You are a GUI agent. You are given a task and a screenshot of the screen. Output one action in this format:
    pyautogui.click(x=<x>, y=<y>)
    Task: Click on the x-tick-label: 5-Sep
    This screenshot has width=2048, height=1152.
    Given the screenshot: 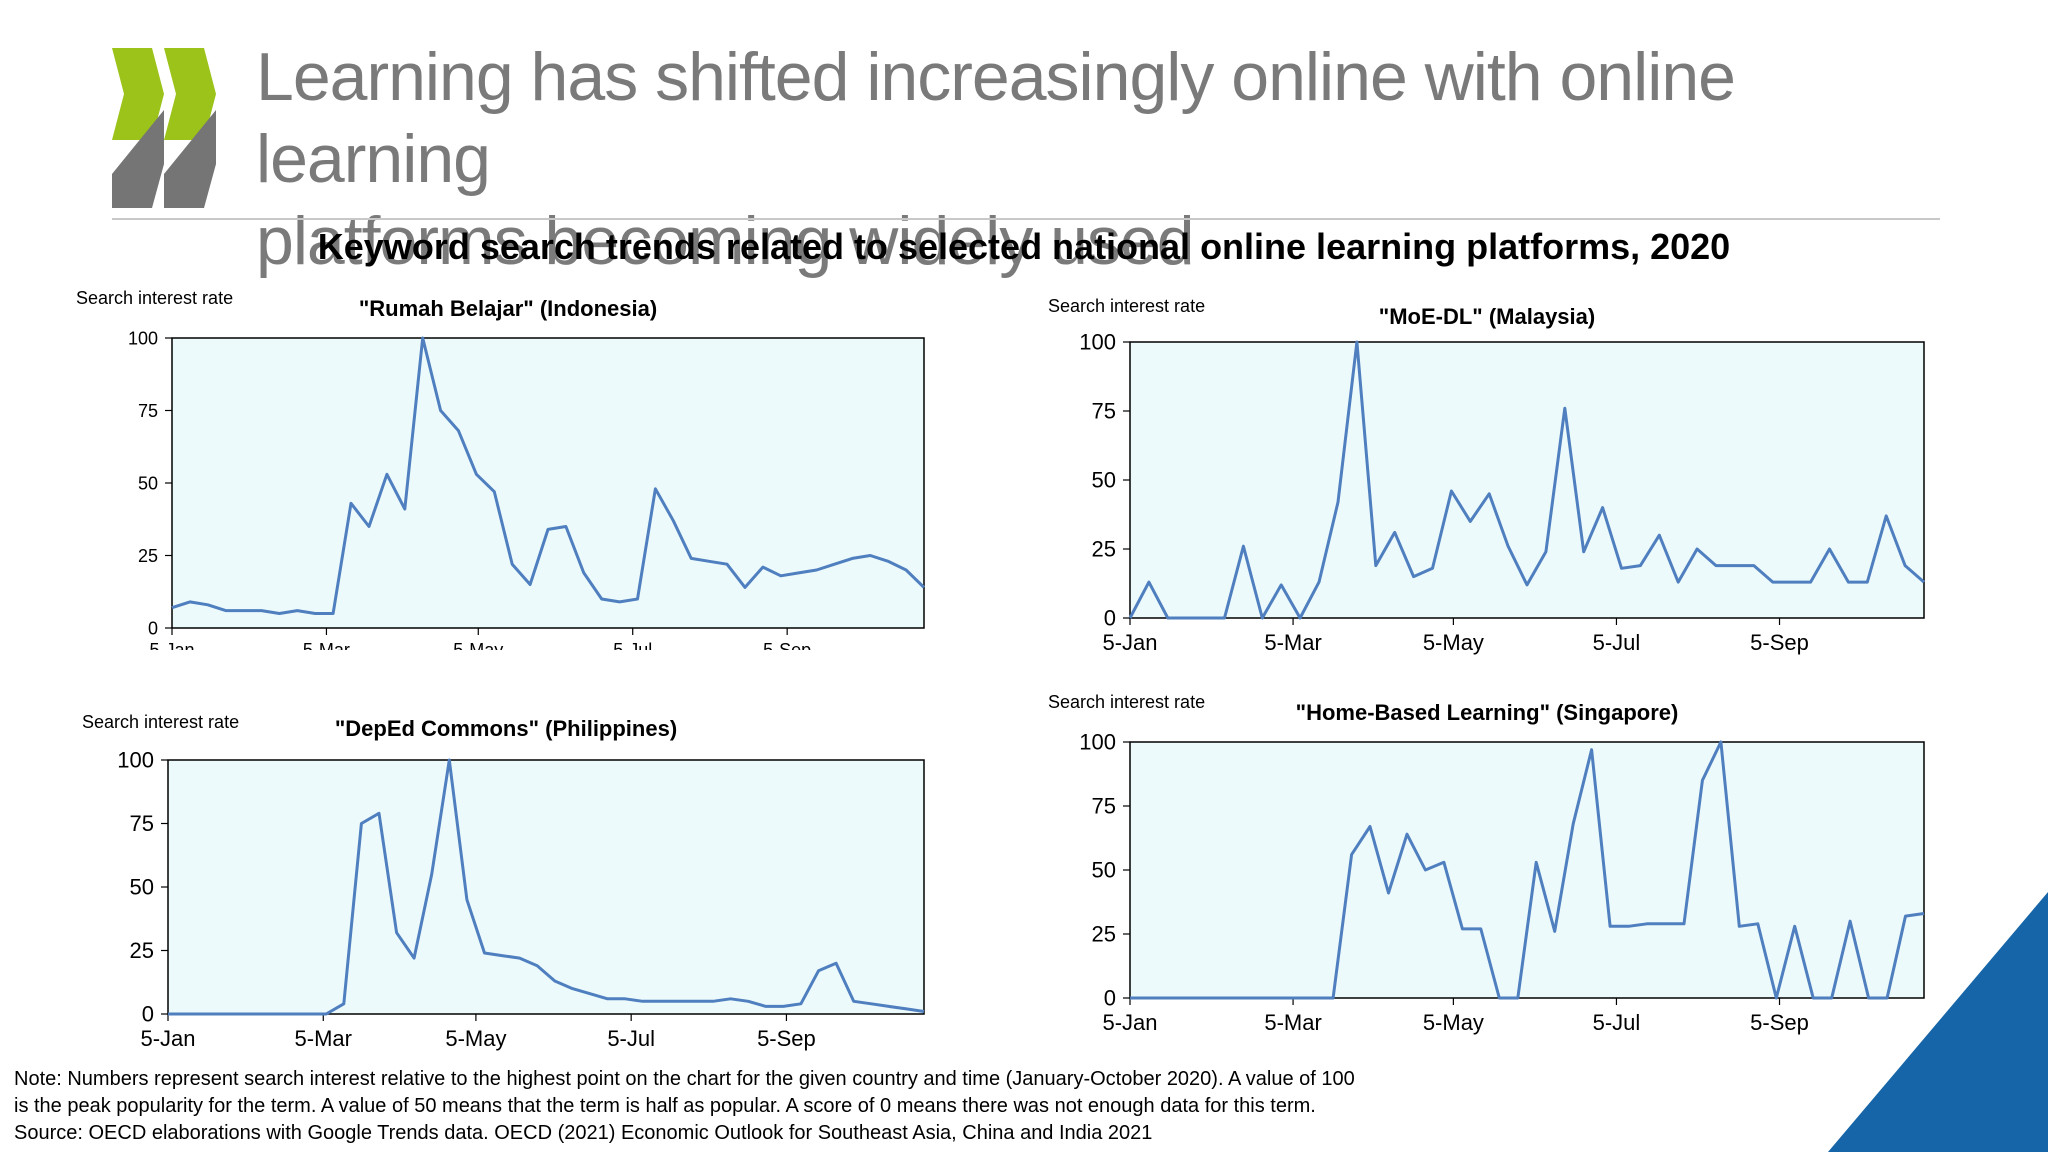 What is the action you would take?
    pyautogui.click(x=787, y=645)
    